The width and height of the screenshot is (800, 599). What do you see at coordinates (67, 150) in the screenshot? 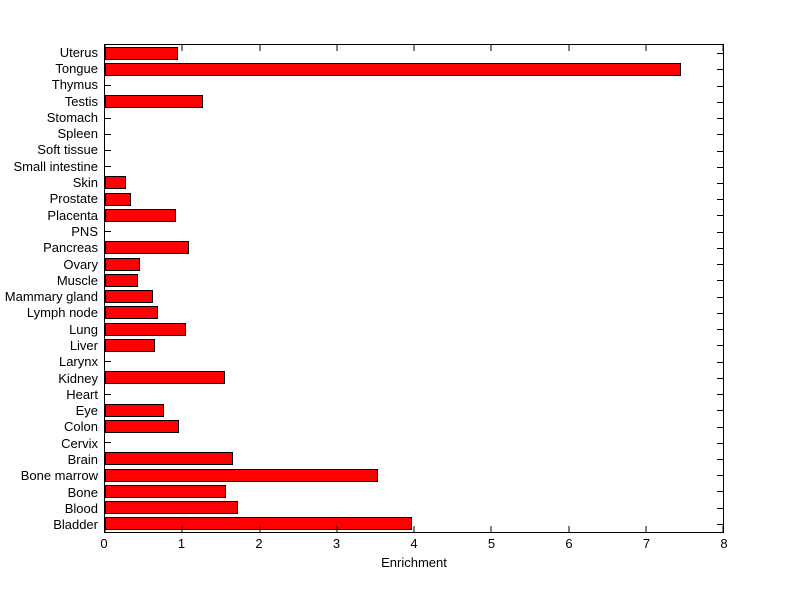
I see `y-axis-label: Soft tissue` at bounding box center [67, 150].